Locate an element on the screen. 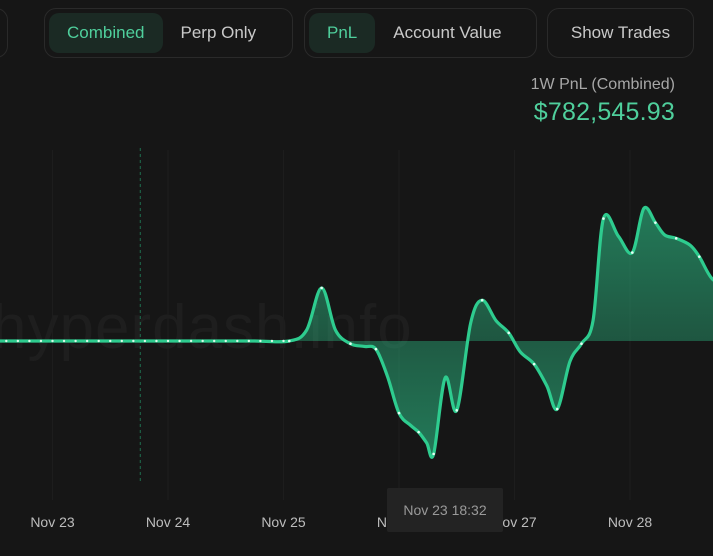  show-trades-group: Show Trades is located at coordinates (620, 33).